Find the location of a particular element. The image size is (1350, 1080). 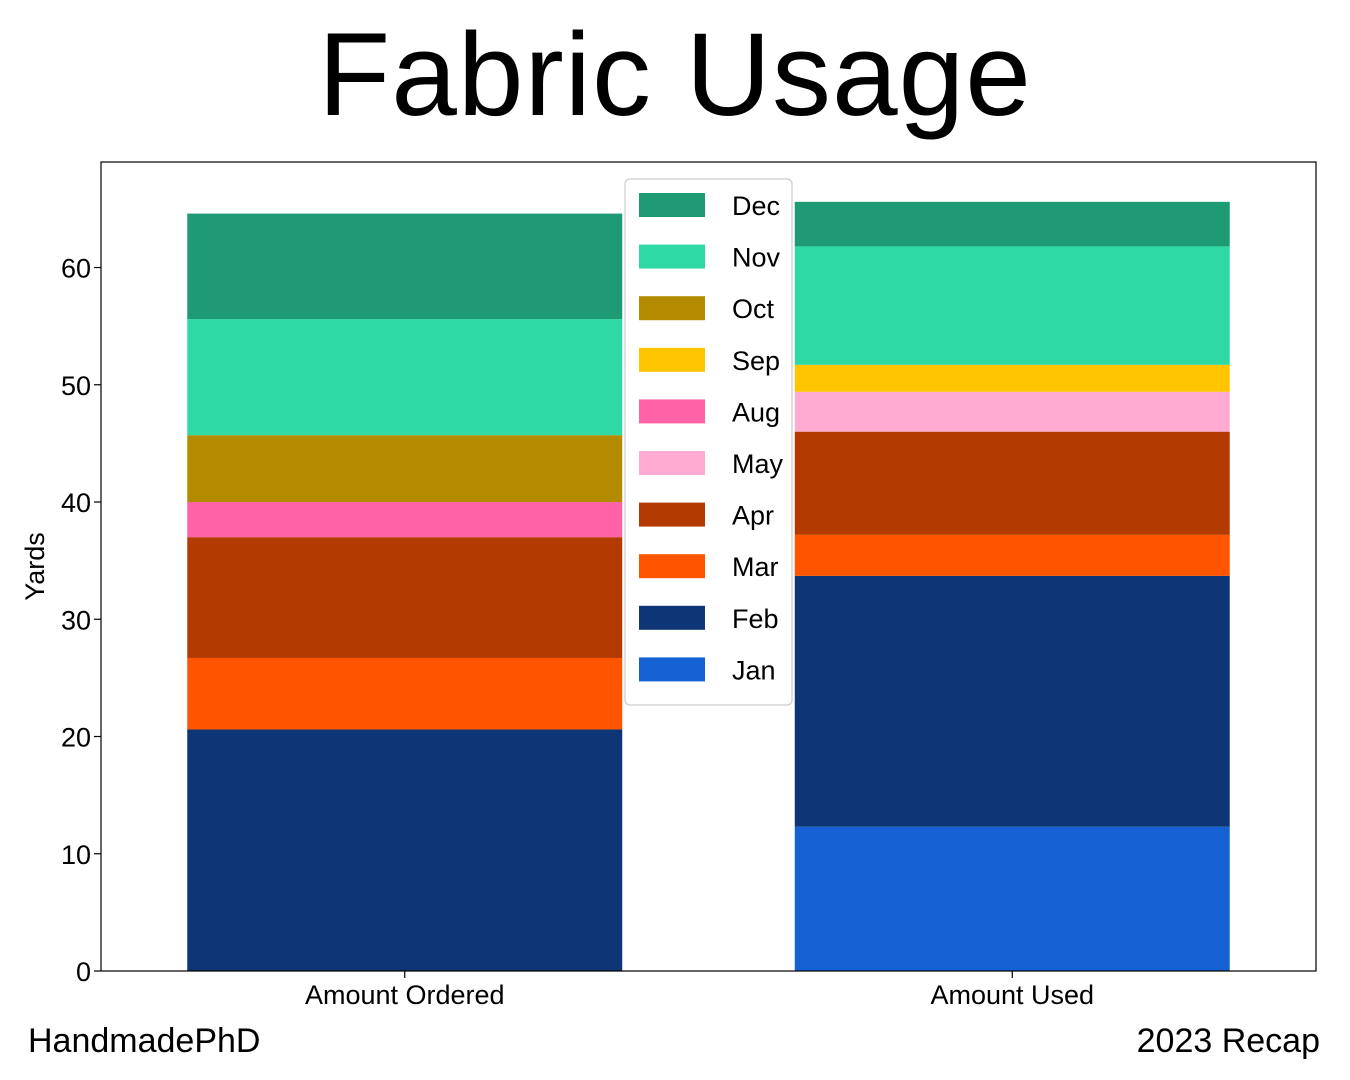

legend-swatch-feb is located at coordinates (672, 617).